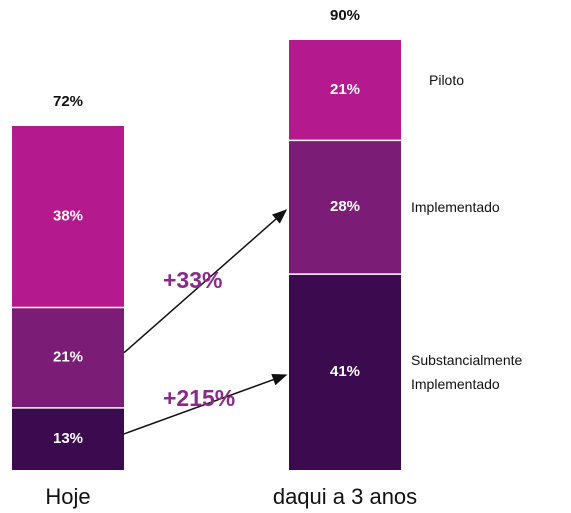  Describe the element at coordinates (345, 15) in the screenshot. I see `total-label: 90%` at that location.